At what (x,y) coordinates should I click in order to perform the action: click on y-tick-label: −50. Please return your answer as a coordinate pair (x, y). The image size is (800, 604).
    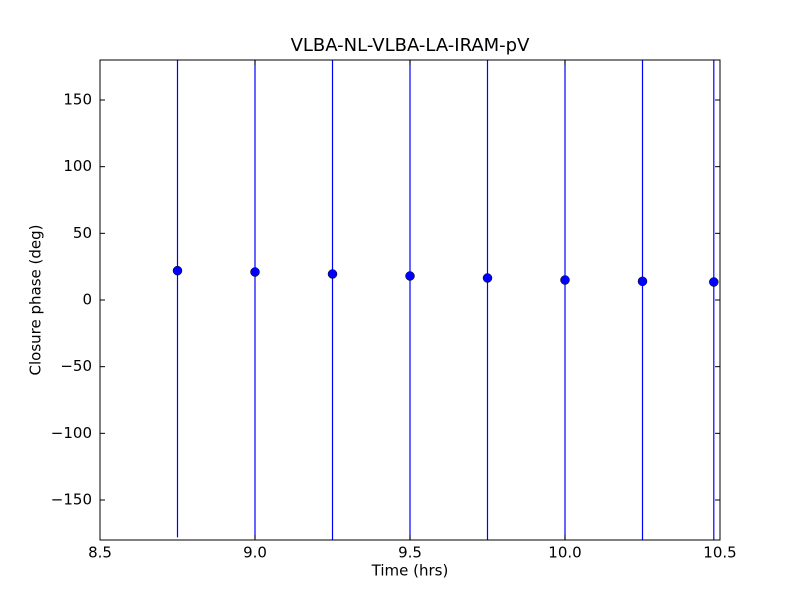
    Looking at the image, I should click on (76, 366).